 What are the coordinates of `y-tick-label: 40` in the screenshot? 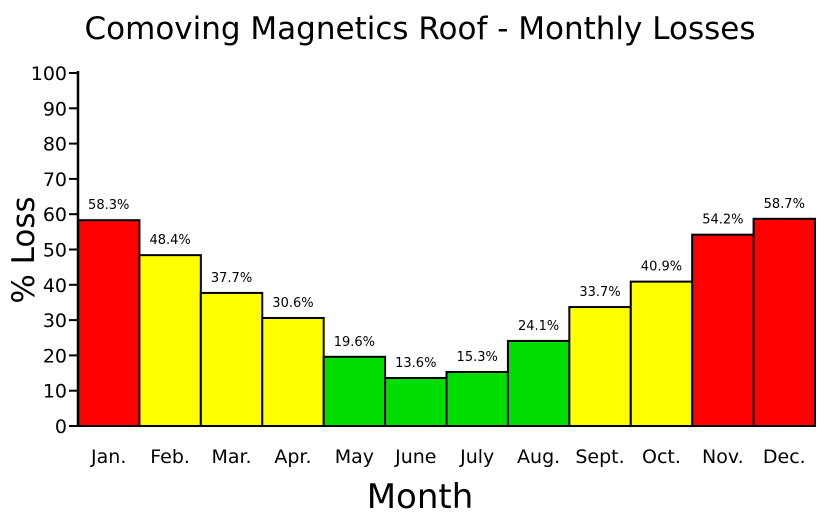 It's located at (55, 286).